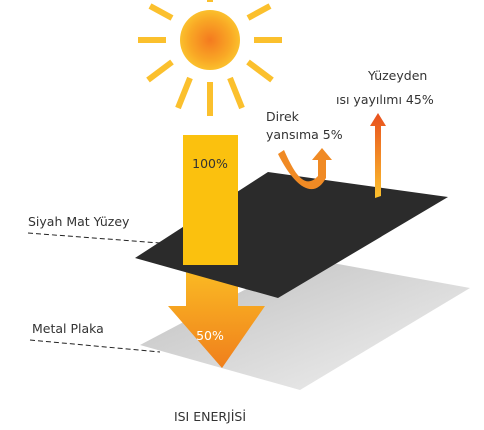 The height and width of the screenshot is (430, 484). What do you see at coordinates (397, 75) in the screenshot?
I see `emission-label: Yüzeyden` at bounding box center [397, 75].